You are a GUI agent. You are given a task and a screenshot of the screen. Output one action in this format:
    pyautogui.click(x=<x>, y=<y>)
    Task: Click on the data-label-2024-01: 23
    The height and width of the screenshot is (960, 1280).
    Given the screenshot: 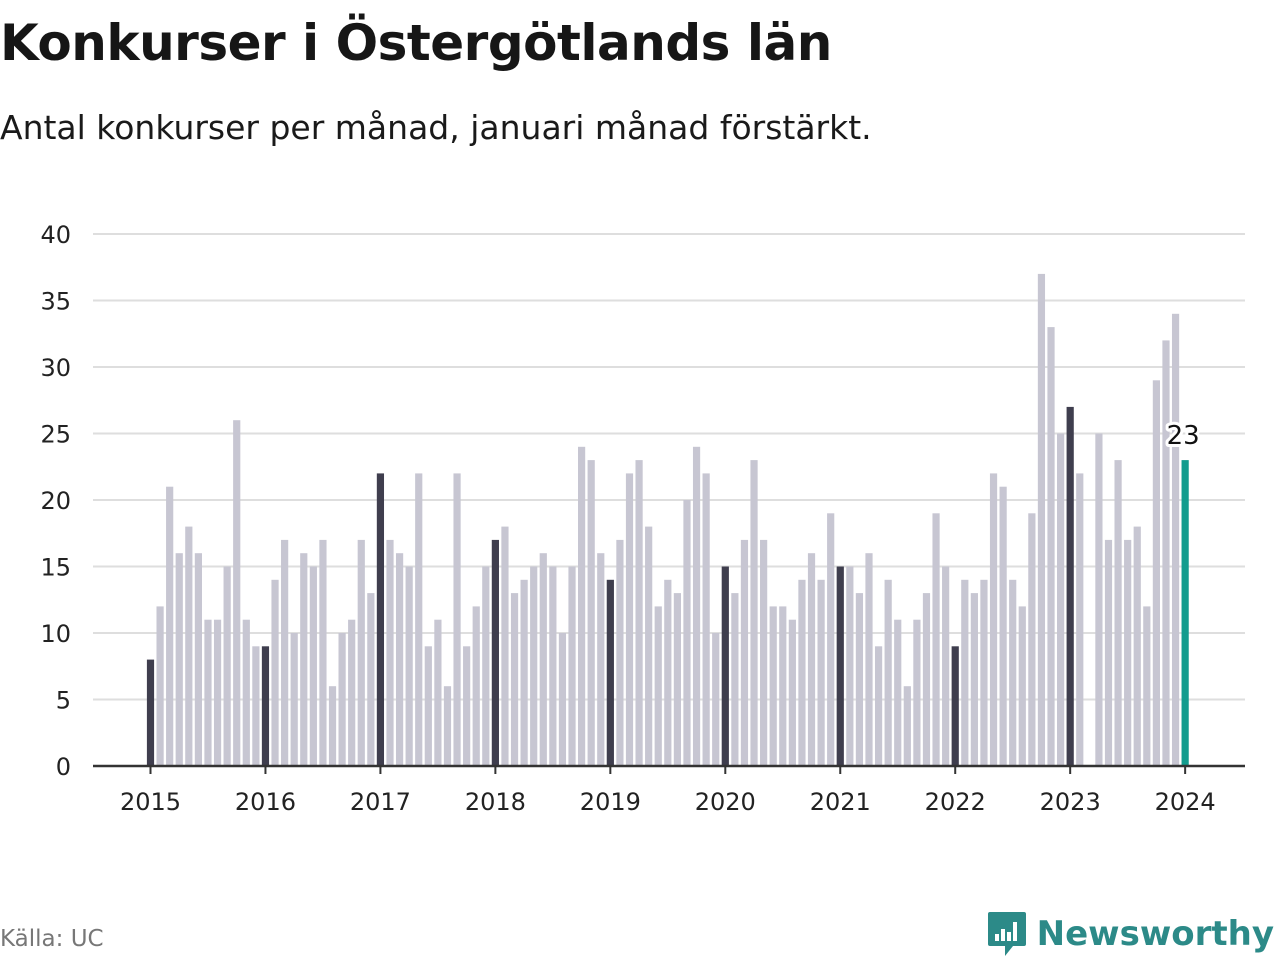 What is the action you would take?
    pyautogui.click(x=1183, y=436)
    